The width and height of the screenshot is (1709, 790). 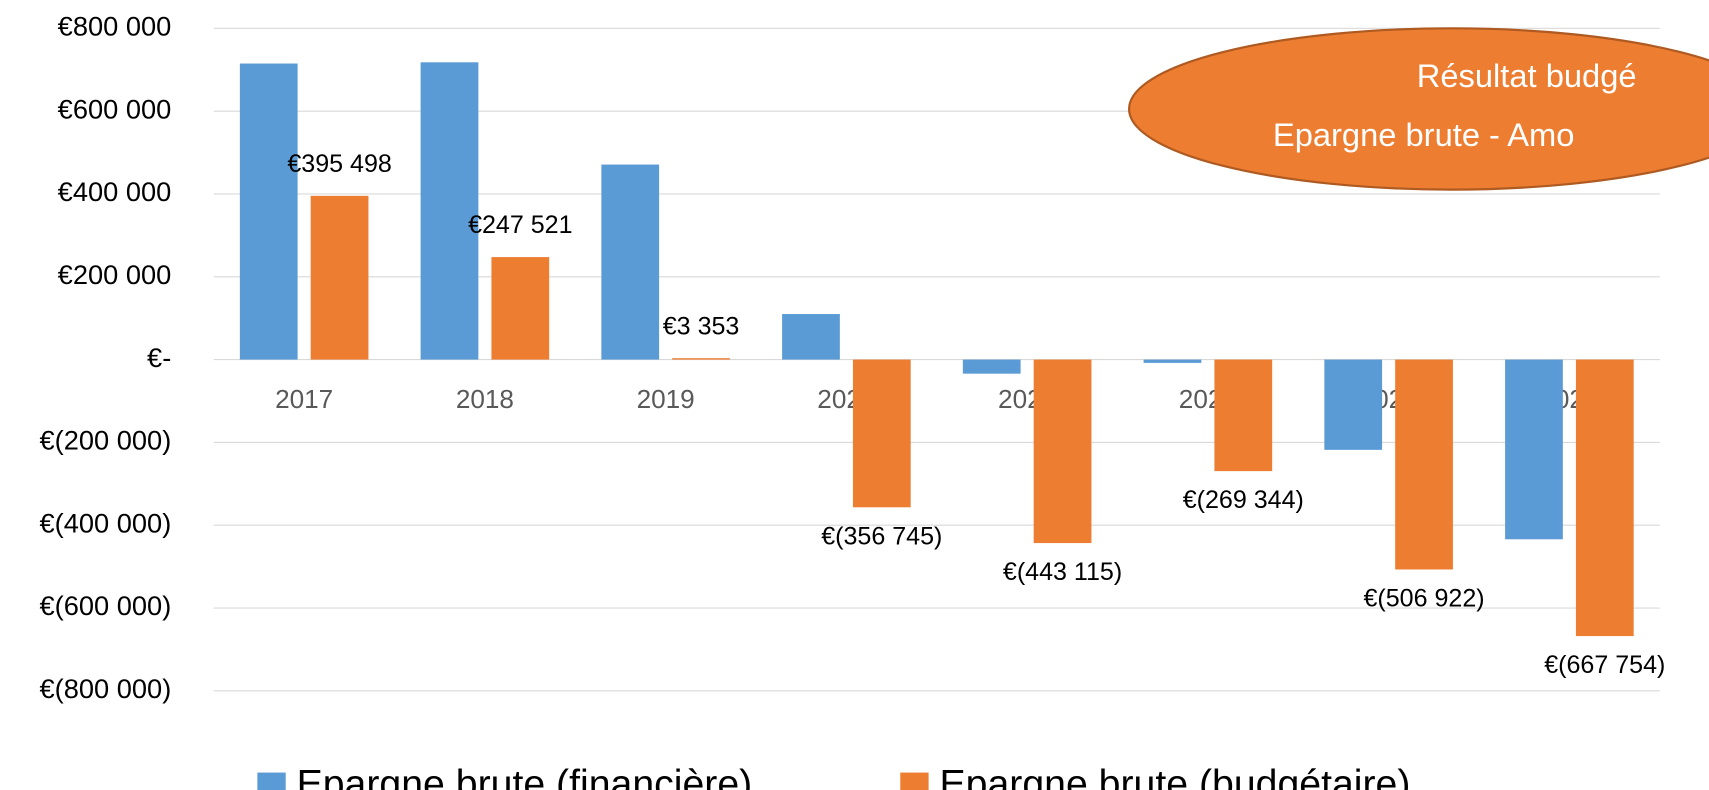 I want to click on data-label: €(506 922), so click(x=1423, y=599).